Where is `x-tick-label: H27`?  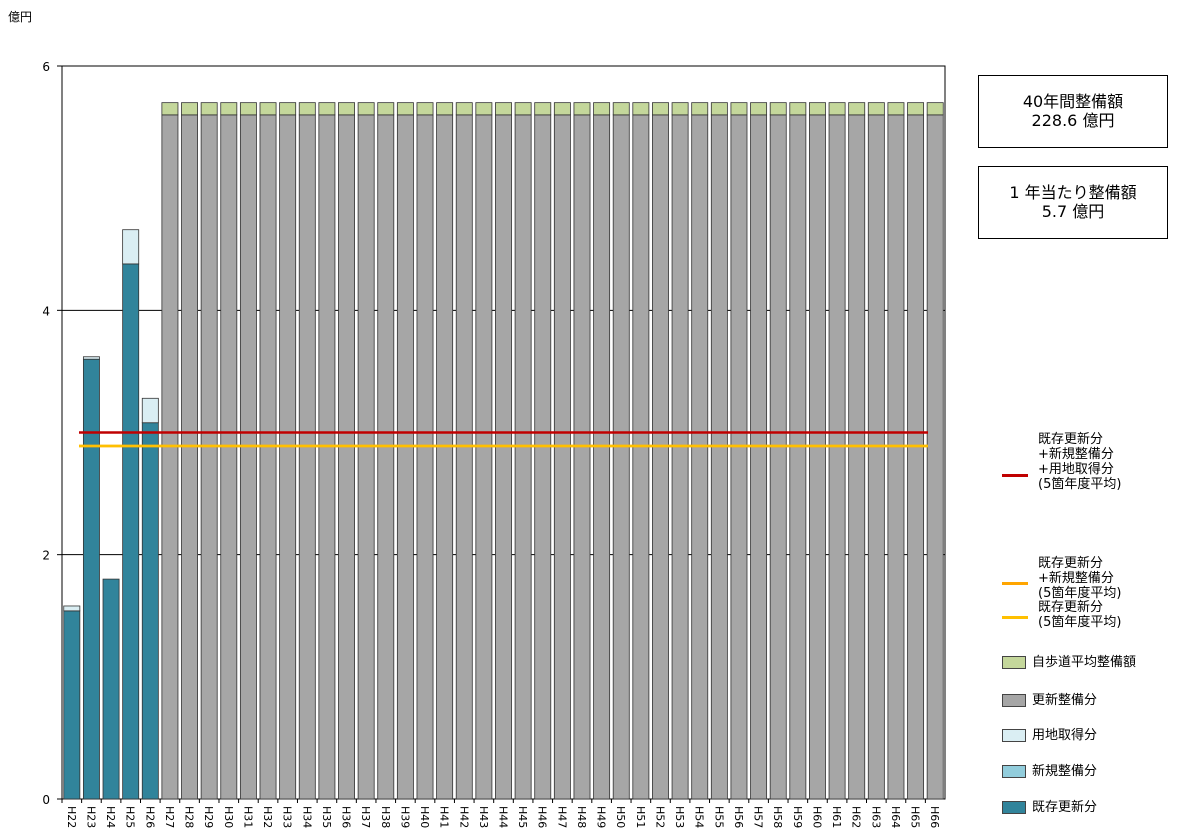 x-tick-label: H27 is located at coordinates (169, 817).